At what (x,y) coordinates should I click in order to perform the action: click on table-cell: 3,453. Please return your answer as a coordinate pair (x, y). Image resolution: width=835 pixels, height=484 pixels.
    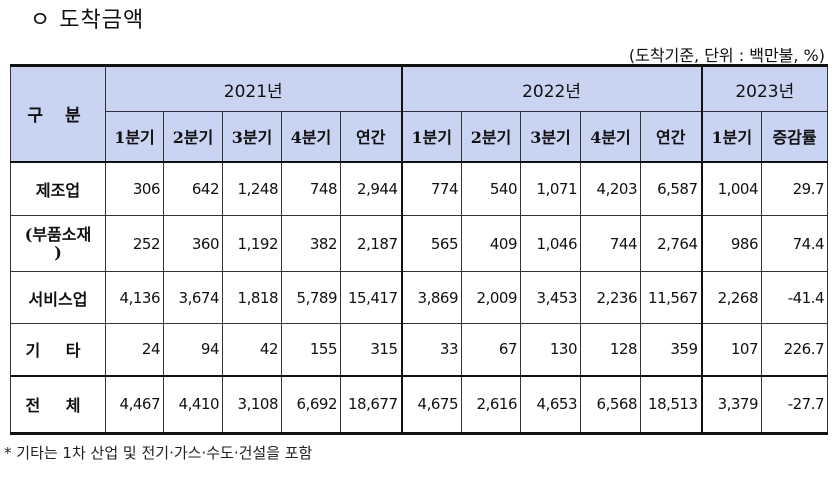
    Looking at the image, I should click on (550, 297).